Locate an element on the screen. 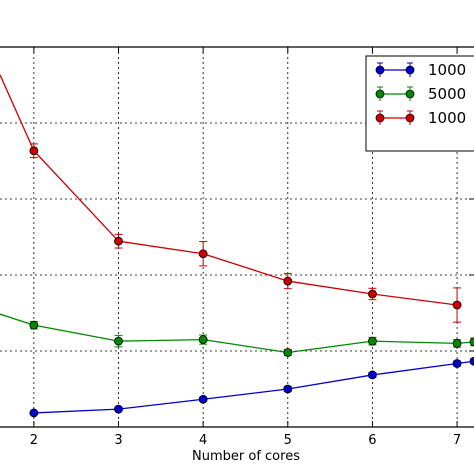  x-axis-title: Number of cores is located at coordinates (246, 456).